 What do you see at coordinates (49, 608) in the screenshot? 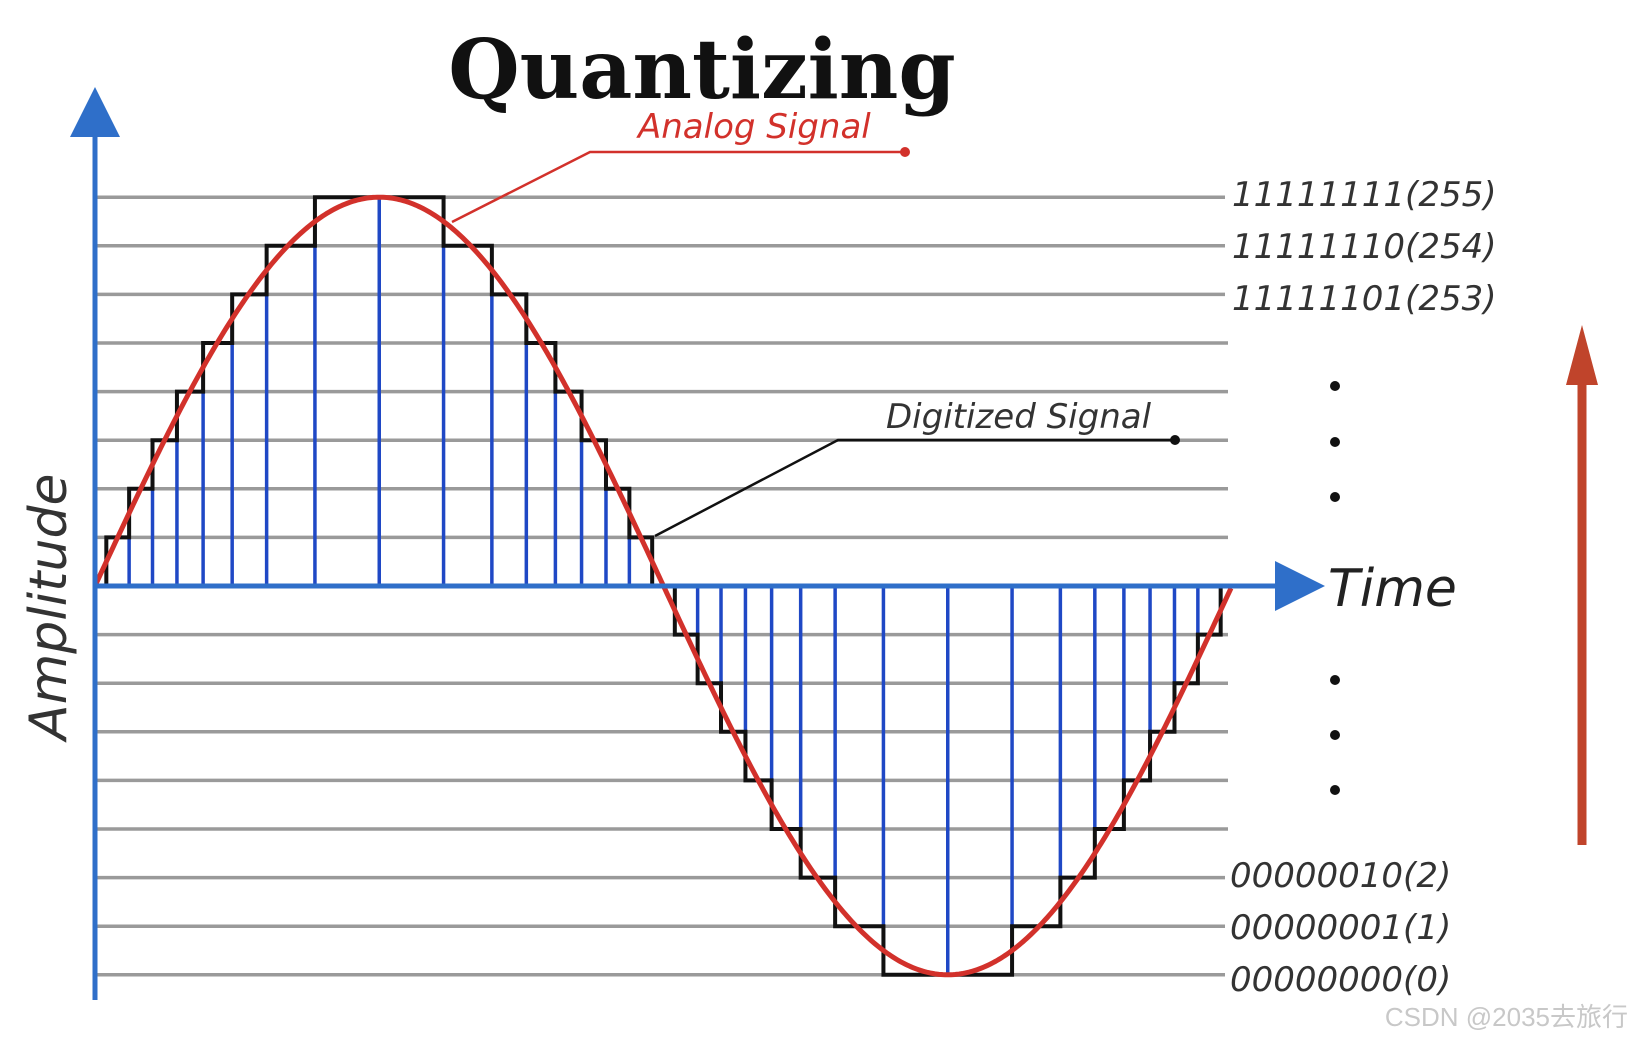
I see `y-axis-label: Amplitude` at bounding box center [49, 608].